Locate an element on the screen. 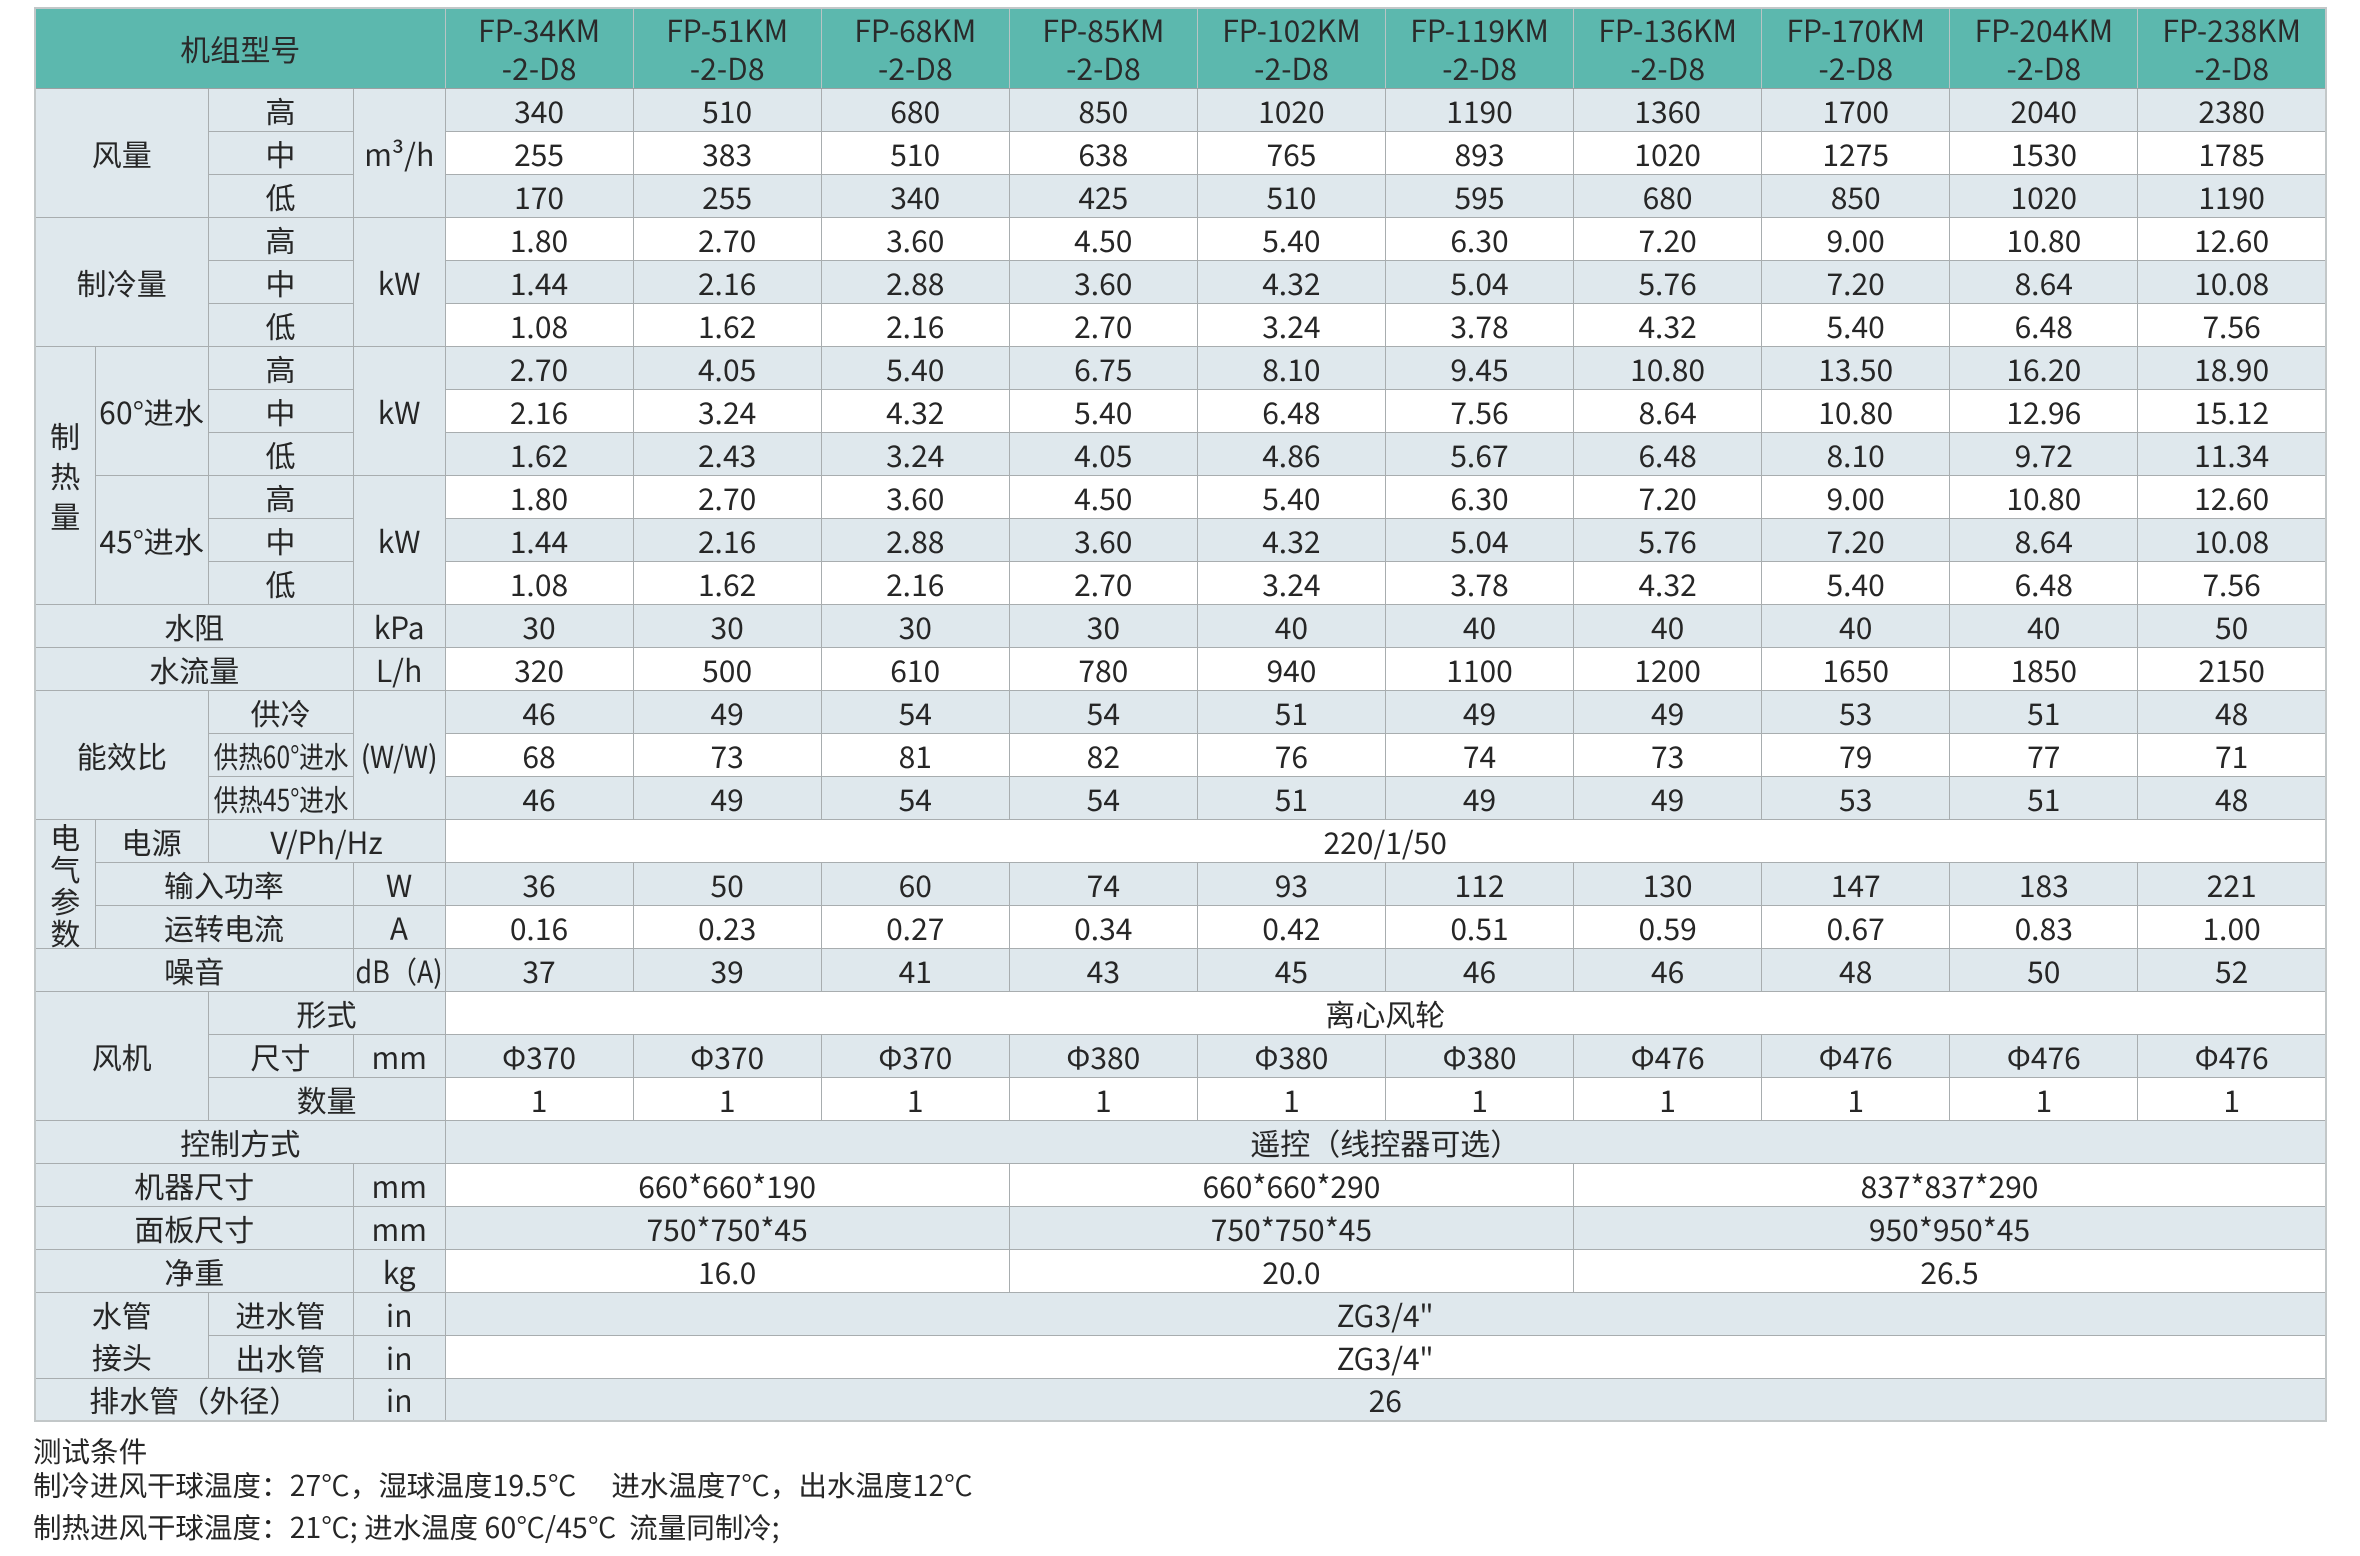  row-label-airflow: 风量 is located at coordinates (121, 152).